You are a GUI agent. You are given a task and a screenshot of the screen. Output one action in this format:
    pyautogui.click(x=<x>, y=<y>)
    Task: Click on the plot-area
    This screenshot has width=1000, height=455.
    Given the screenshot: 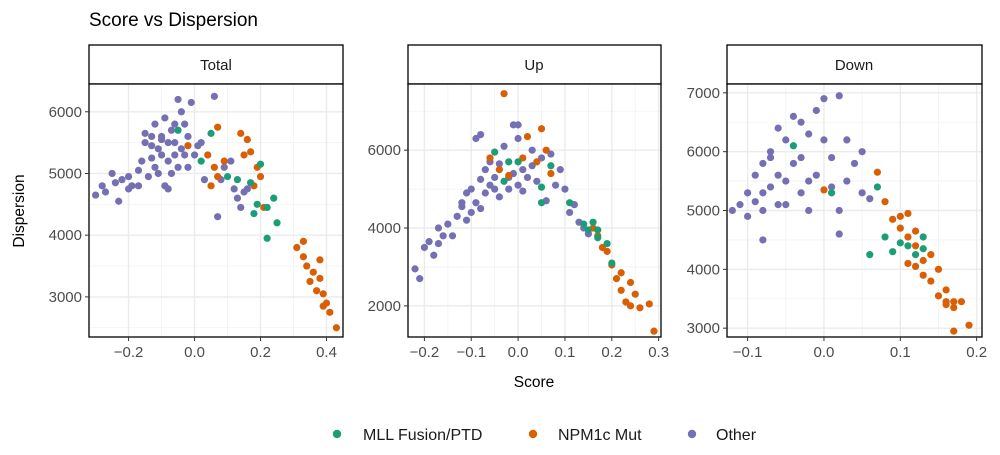 What is the action you would take?
    pyautogui.click(x=216, y=210)
    